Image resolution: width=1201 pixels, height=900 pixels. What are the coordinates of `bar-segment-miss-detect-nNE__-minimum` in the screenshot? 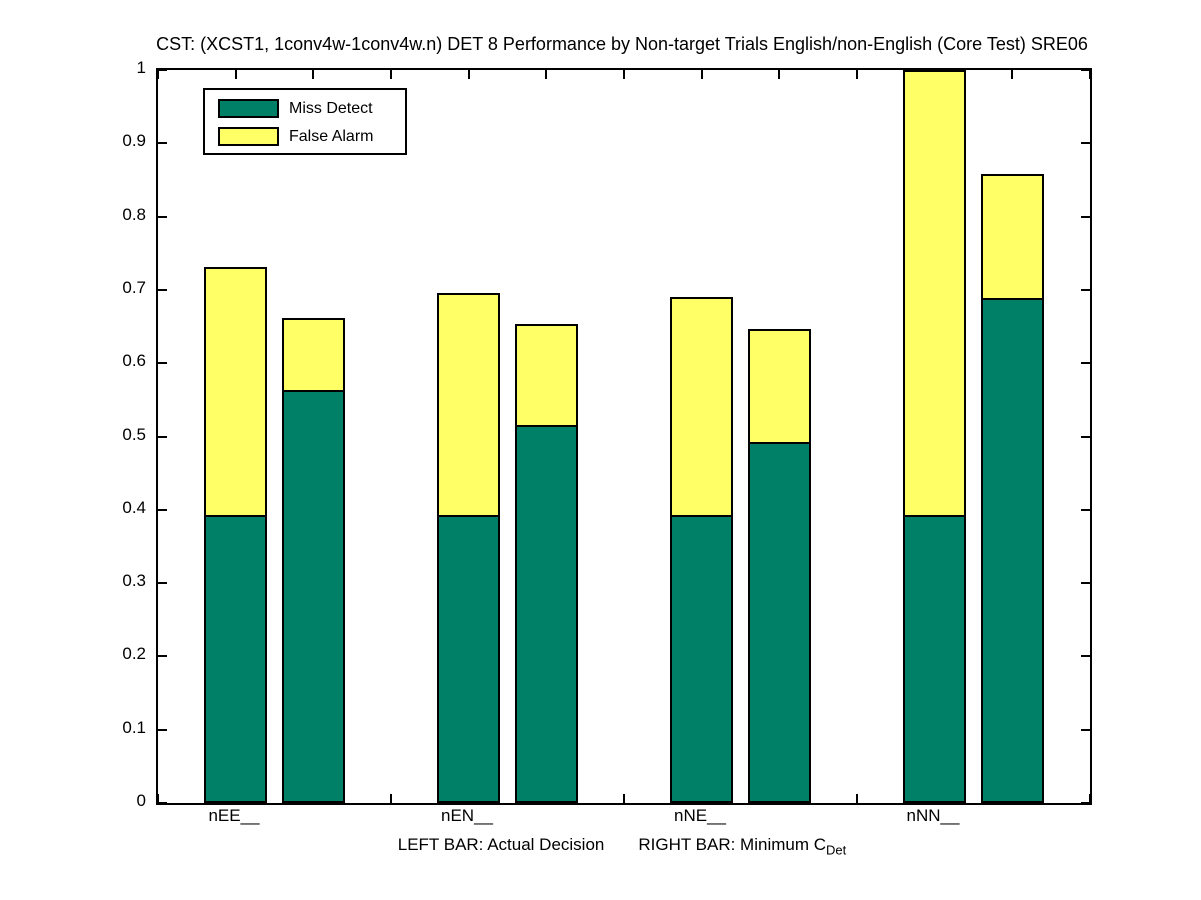 It's located at (779, 622).